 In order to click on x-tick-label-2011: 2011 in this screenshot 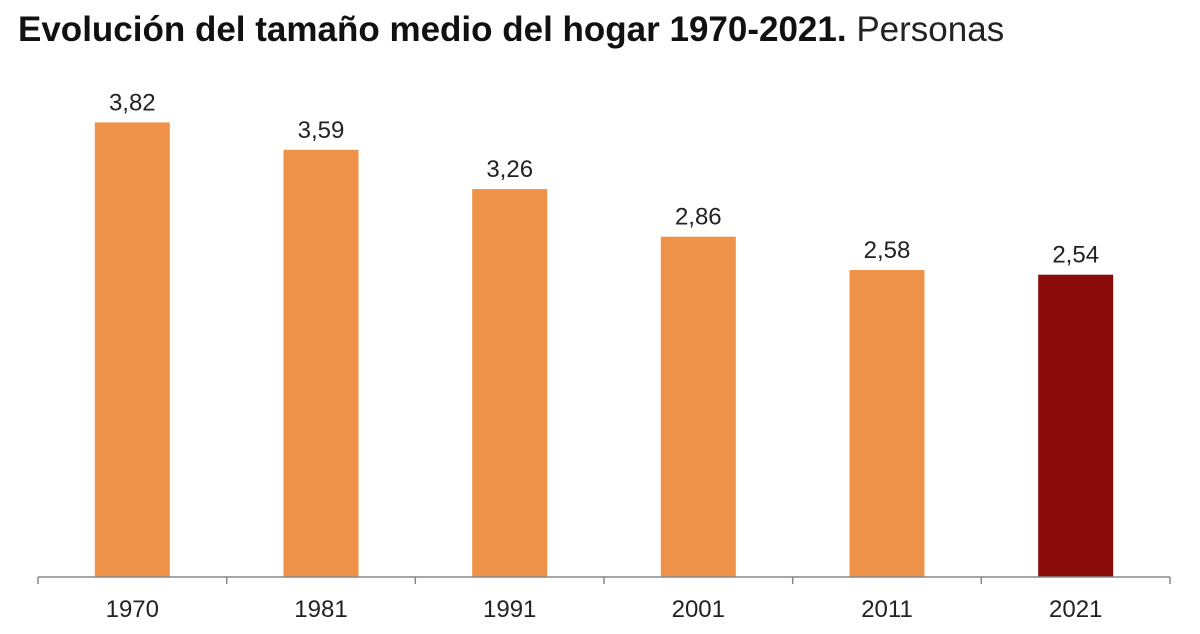, I will do `click(887, 609)`.